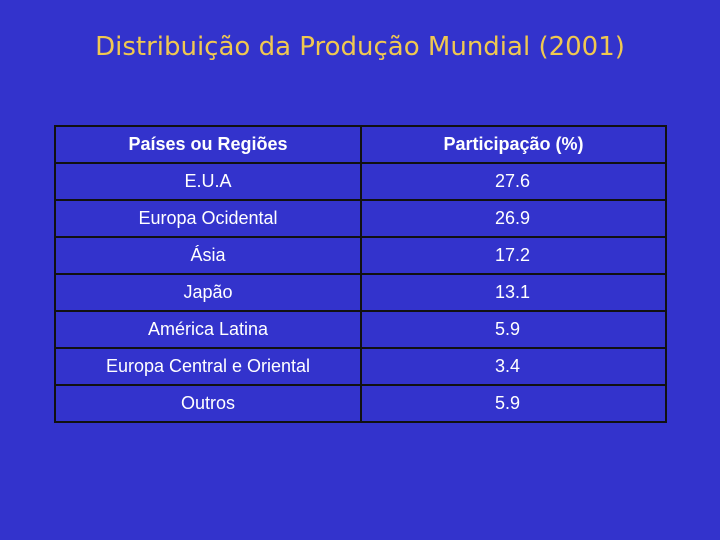  Describe the element at coordinates (513, 144) in the screenshot. I see `header-share: Participação (%)` at that location.